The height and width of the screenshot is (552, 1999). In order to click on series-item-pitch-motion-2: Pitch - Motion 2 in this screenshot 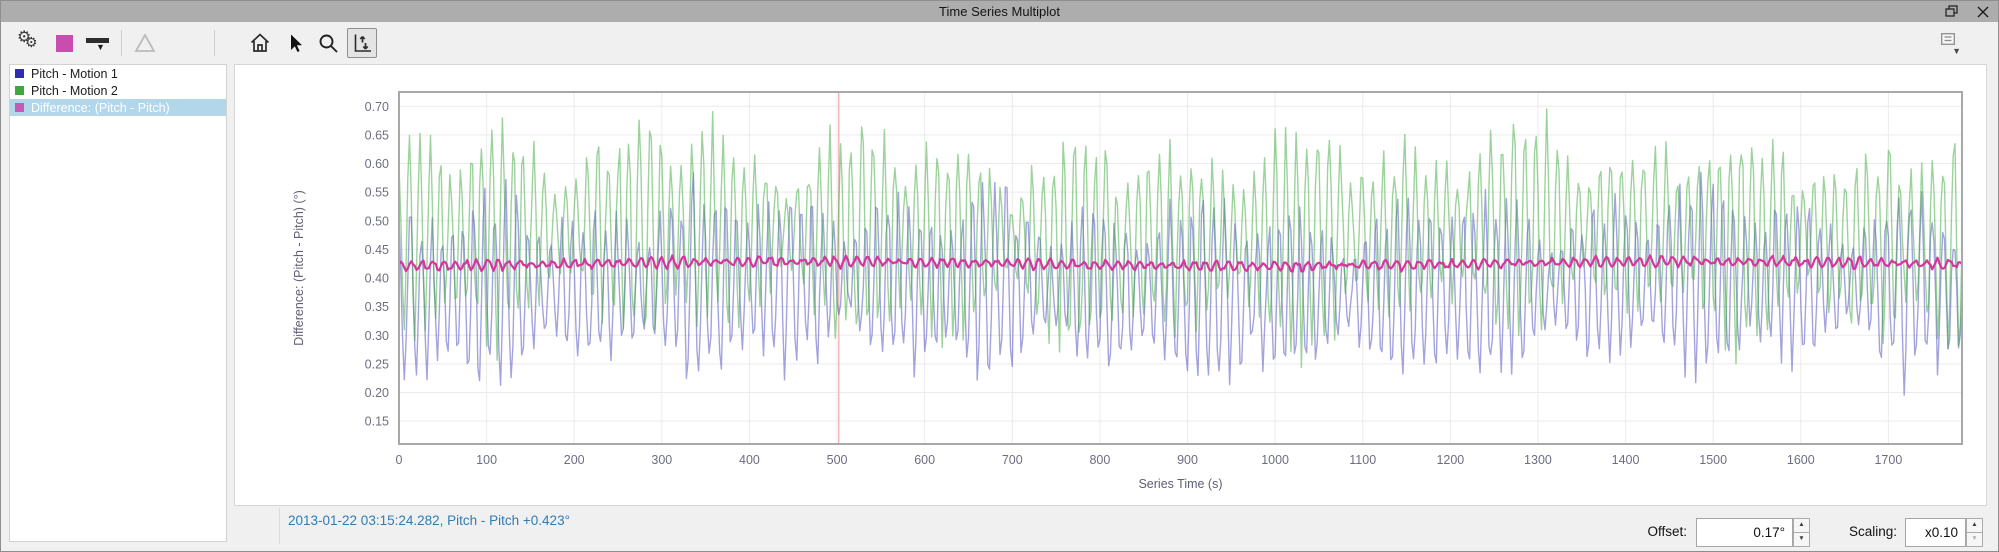, I will do `click(118, 90)`.